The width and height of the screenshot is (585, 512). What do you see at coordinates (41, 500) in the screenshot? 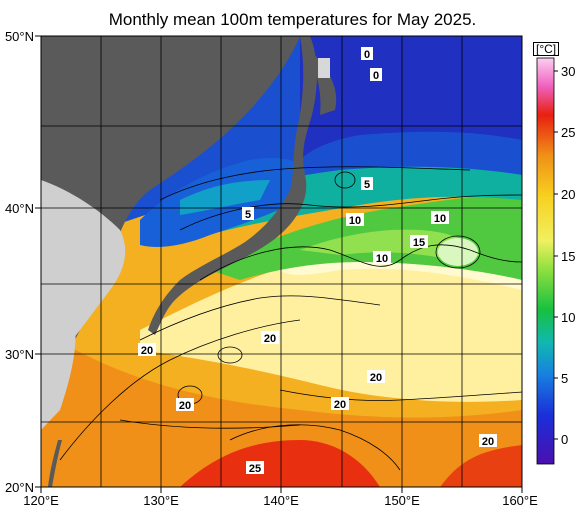
I see `lon-label-120: 120°E` at bounding box center [41, 500].